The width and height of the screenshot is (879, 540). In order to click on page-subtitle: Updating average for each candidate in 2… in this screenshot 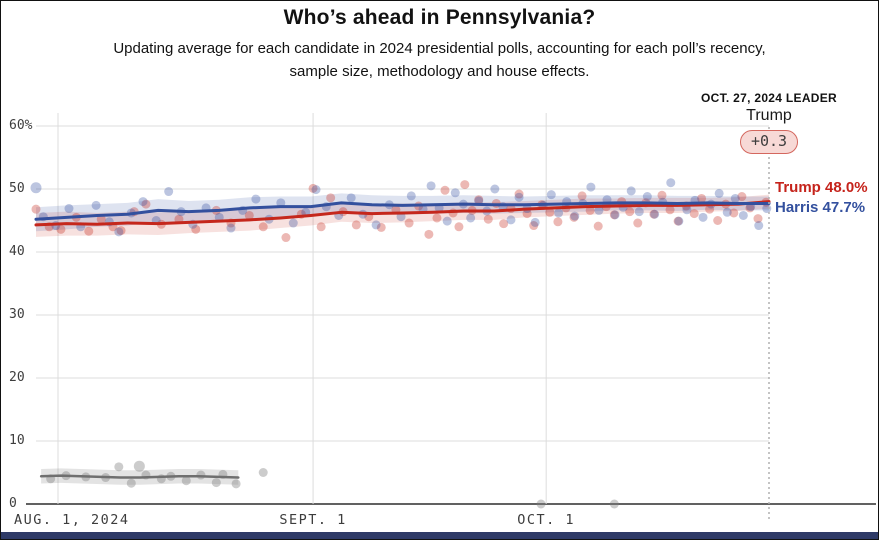, I will do `click(439, 60)`.